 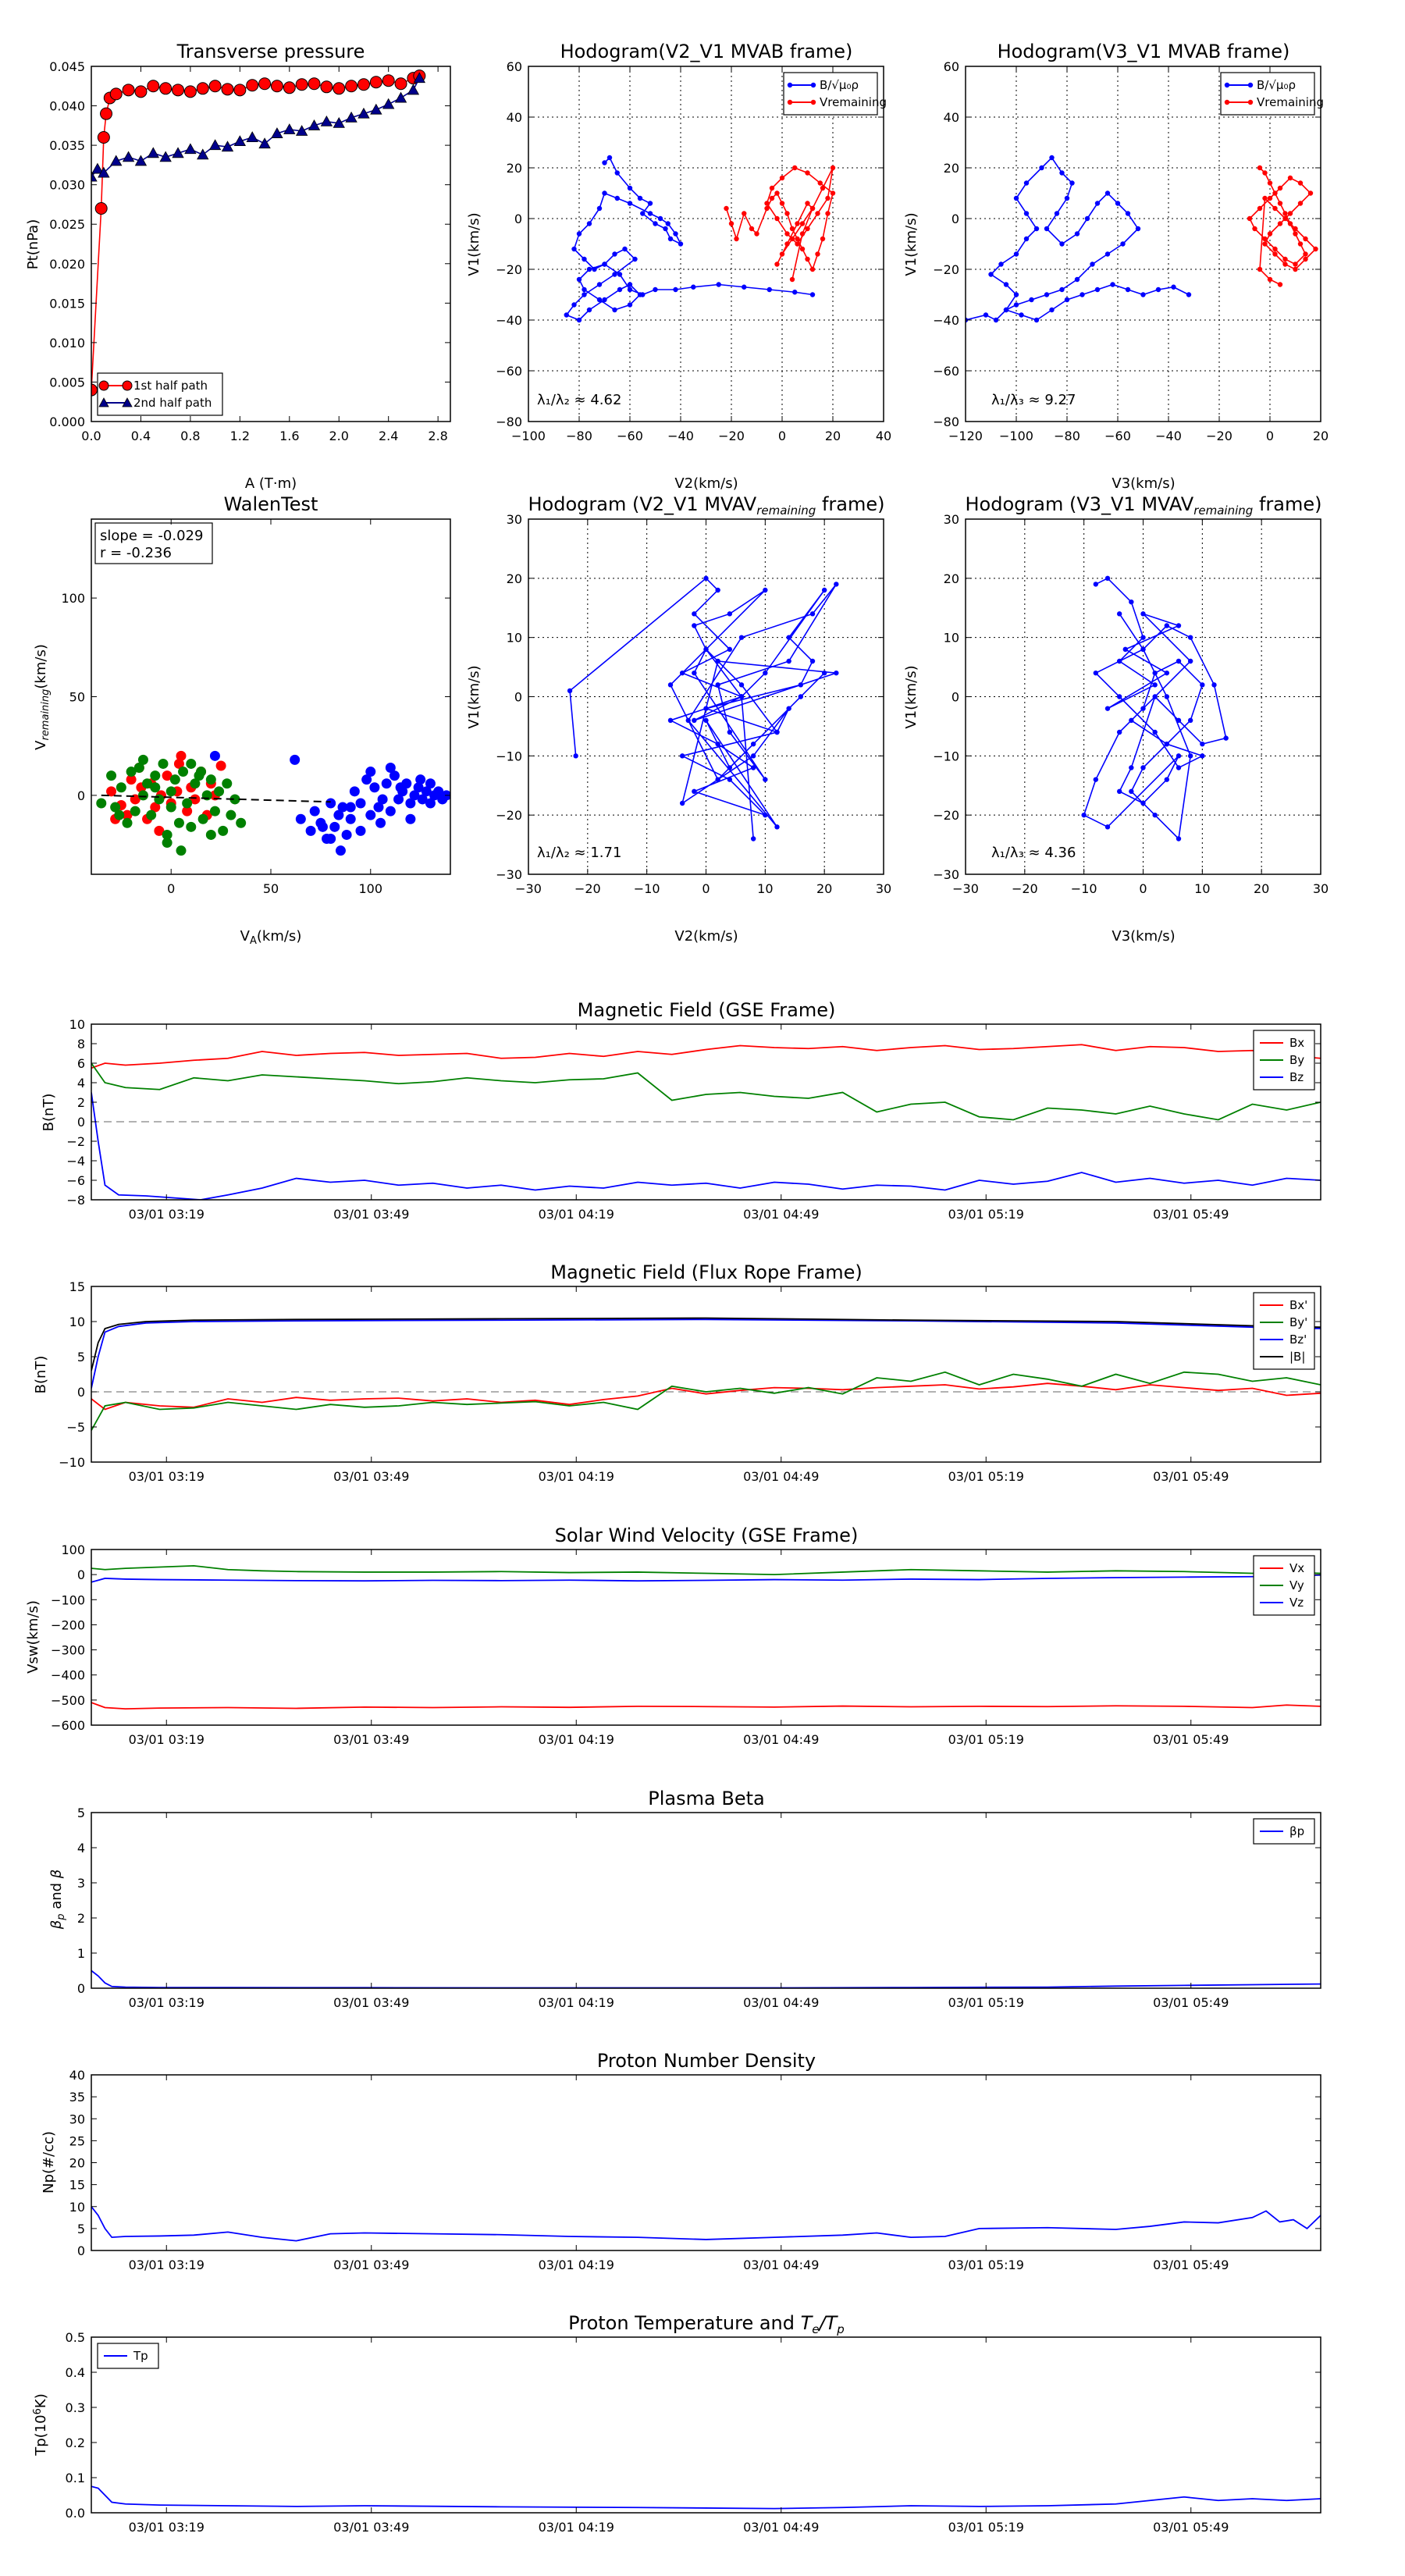 What do you see at coordinates (514, 578) in the screenshot?
I see `y-tick-label: 20` at bounding box center [514, 578].